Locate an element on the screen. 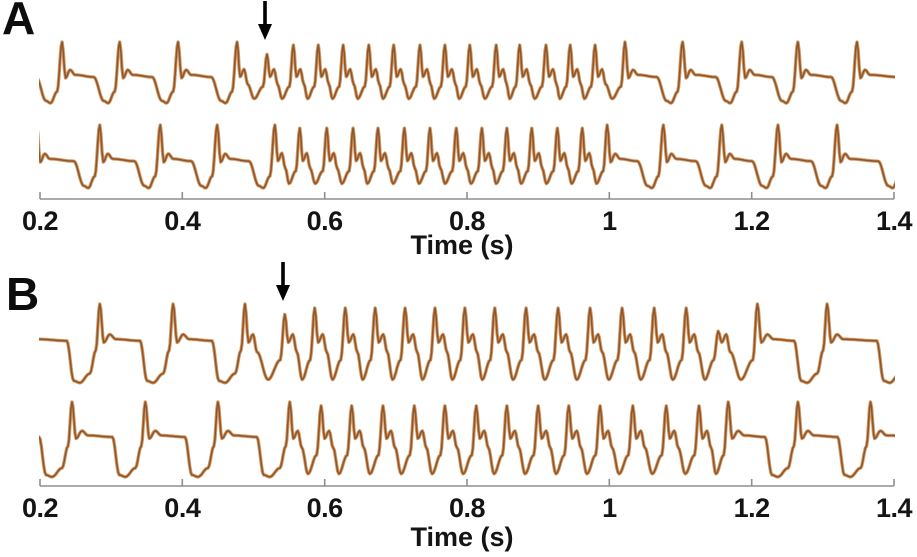 The height and width of the screenshot is (557, 917). panel-a-xtick-0.2: 0.2 is located at coordinates (40, 221).